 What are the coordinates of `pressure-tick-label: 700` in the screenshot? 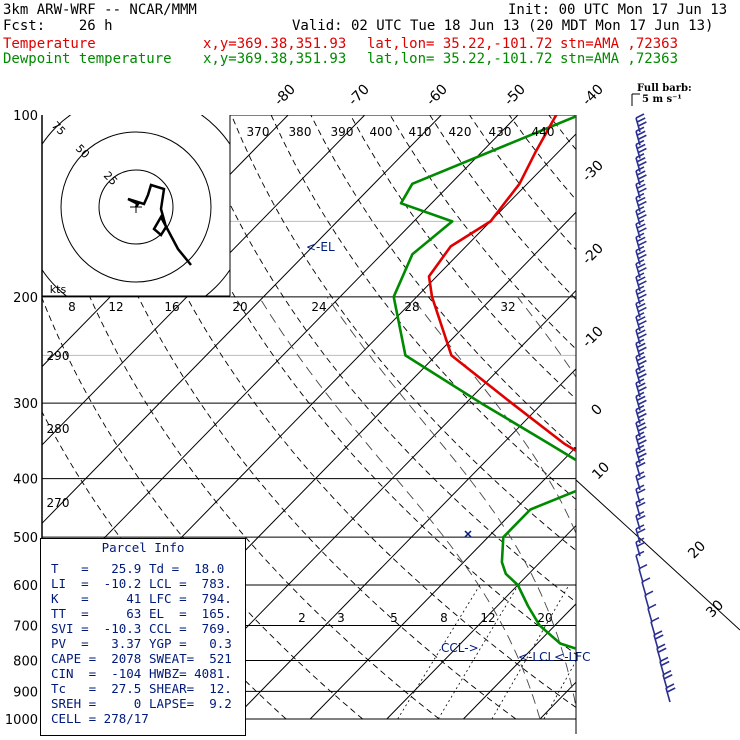 It's located at (25, 626).